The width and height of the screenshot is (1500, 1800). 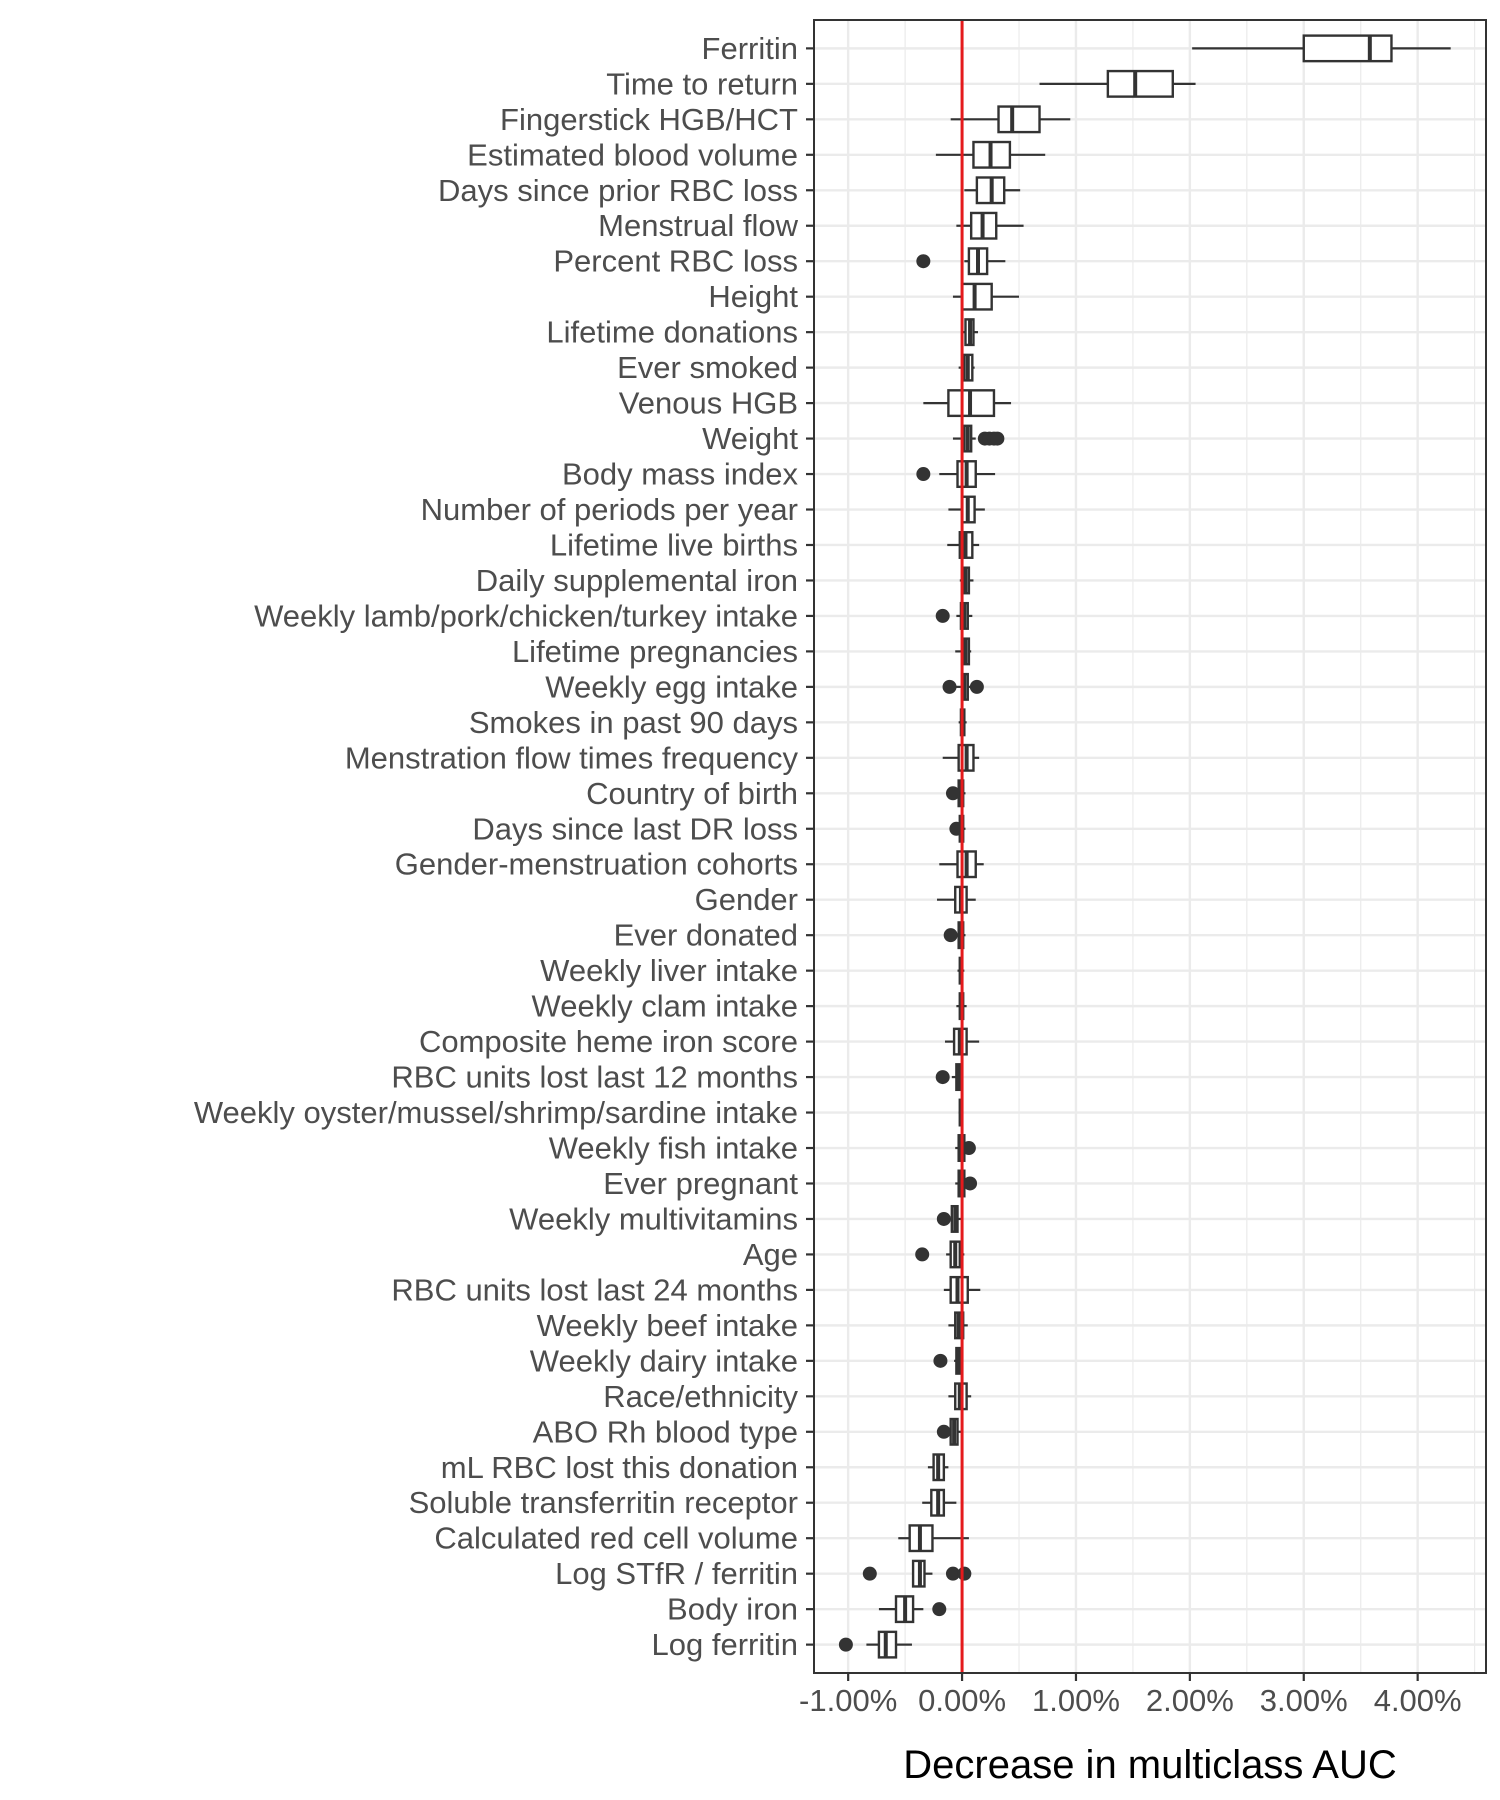 What do you see at coordinates (675, 261) in the screenshot?
I see `y-tick-label: Percent RBC loss` at bounding box center [675, 261].